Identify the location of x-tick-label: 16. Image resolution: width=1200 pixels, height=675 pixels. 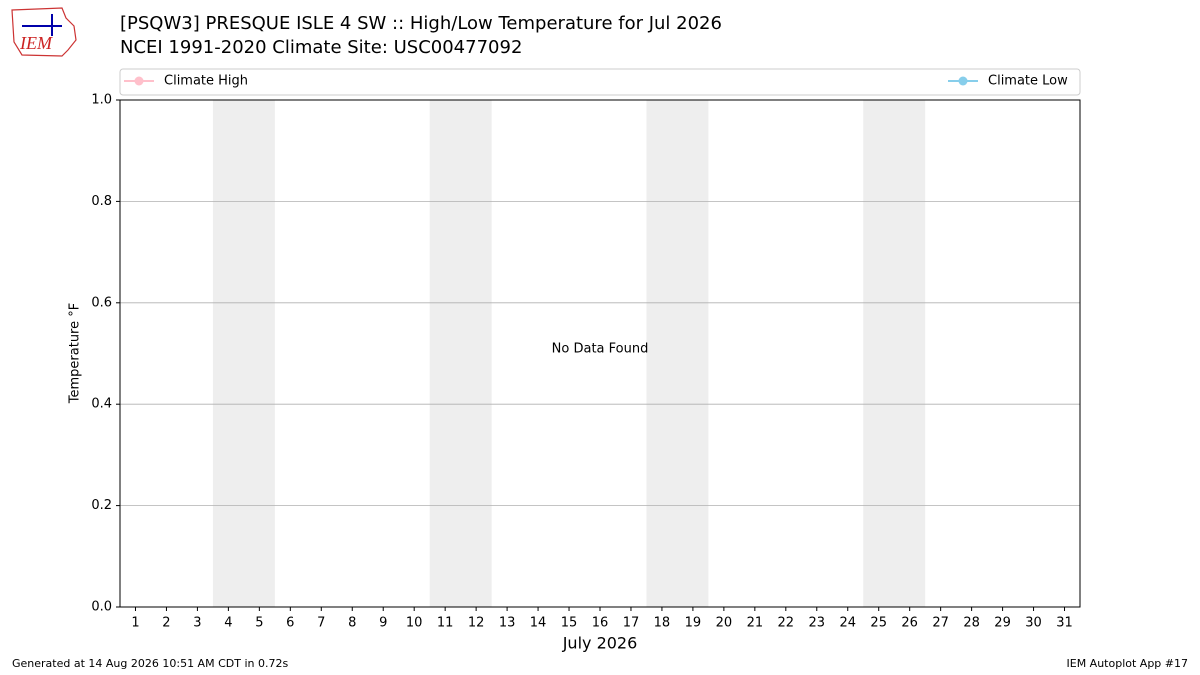
(600, 623).